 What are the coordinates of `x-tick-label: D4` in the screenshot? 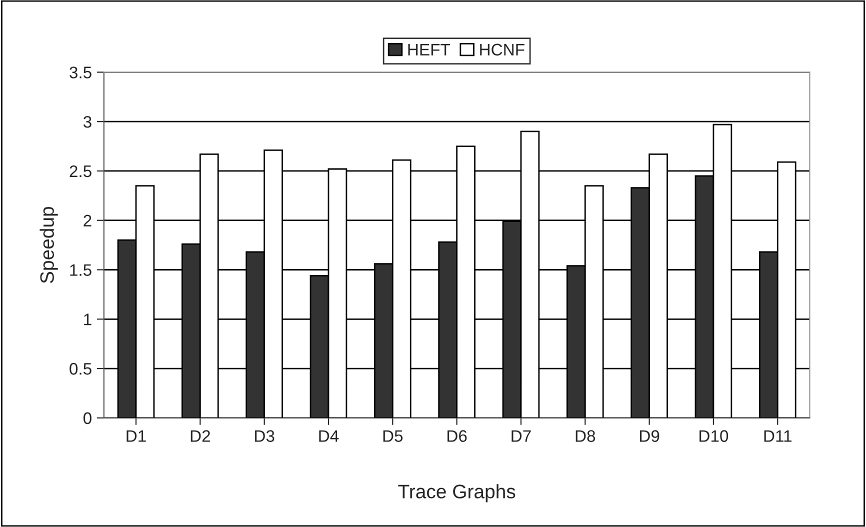 It's located at (329, 436).